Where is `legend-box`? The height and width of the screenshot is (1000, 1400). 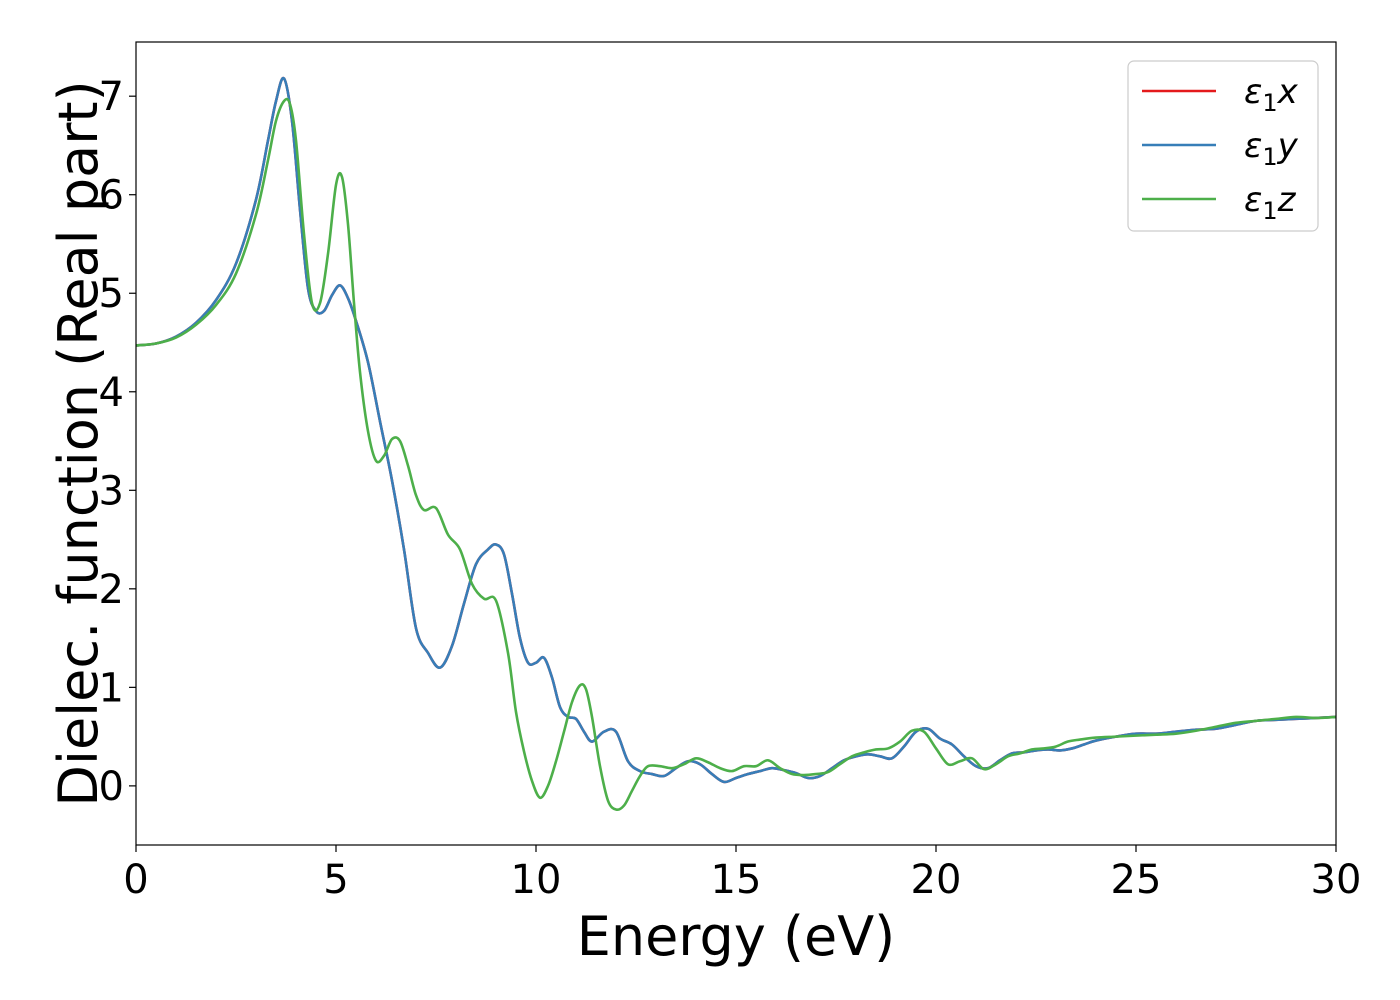 legend-box is located at coordinates (1223, 146).